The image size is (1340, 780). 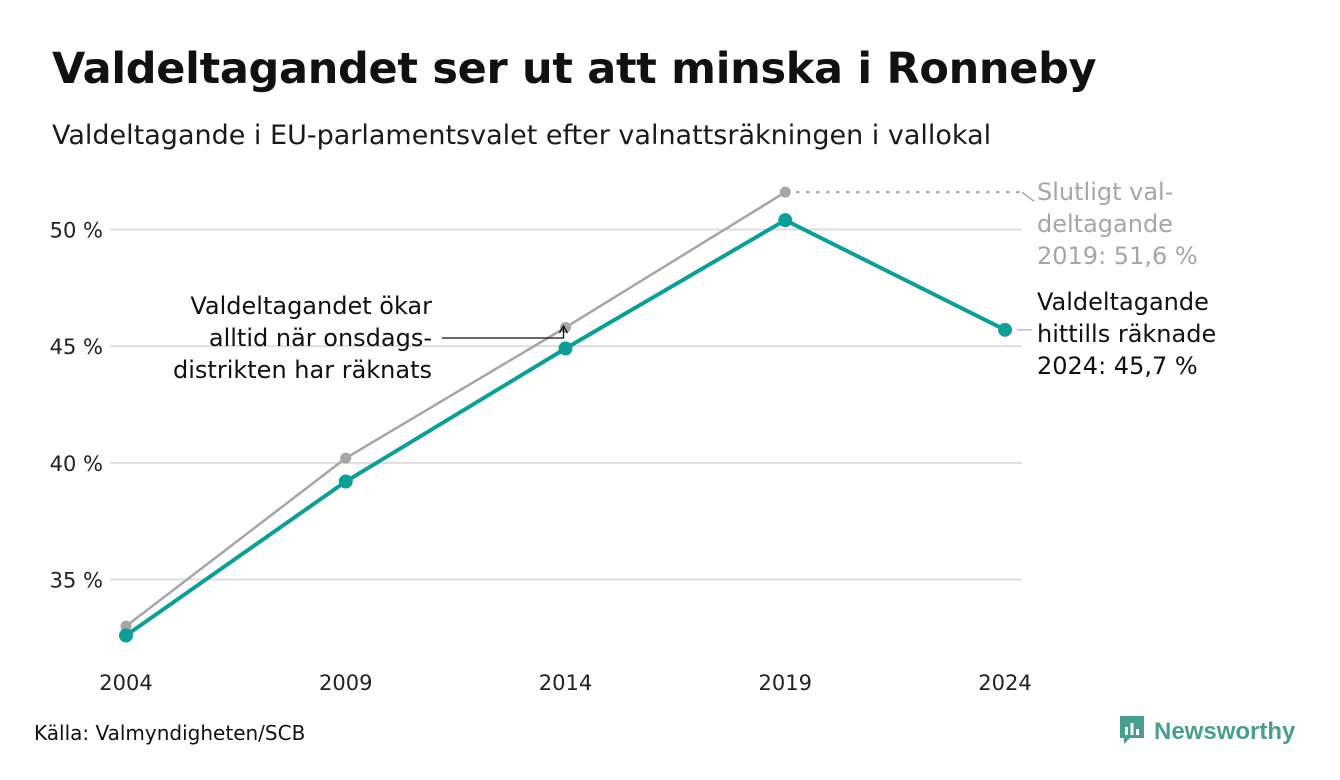 I want to click on brand-logo: Newsworthy, so click(x=1206, y=732).